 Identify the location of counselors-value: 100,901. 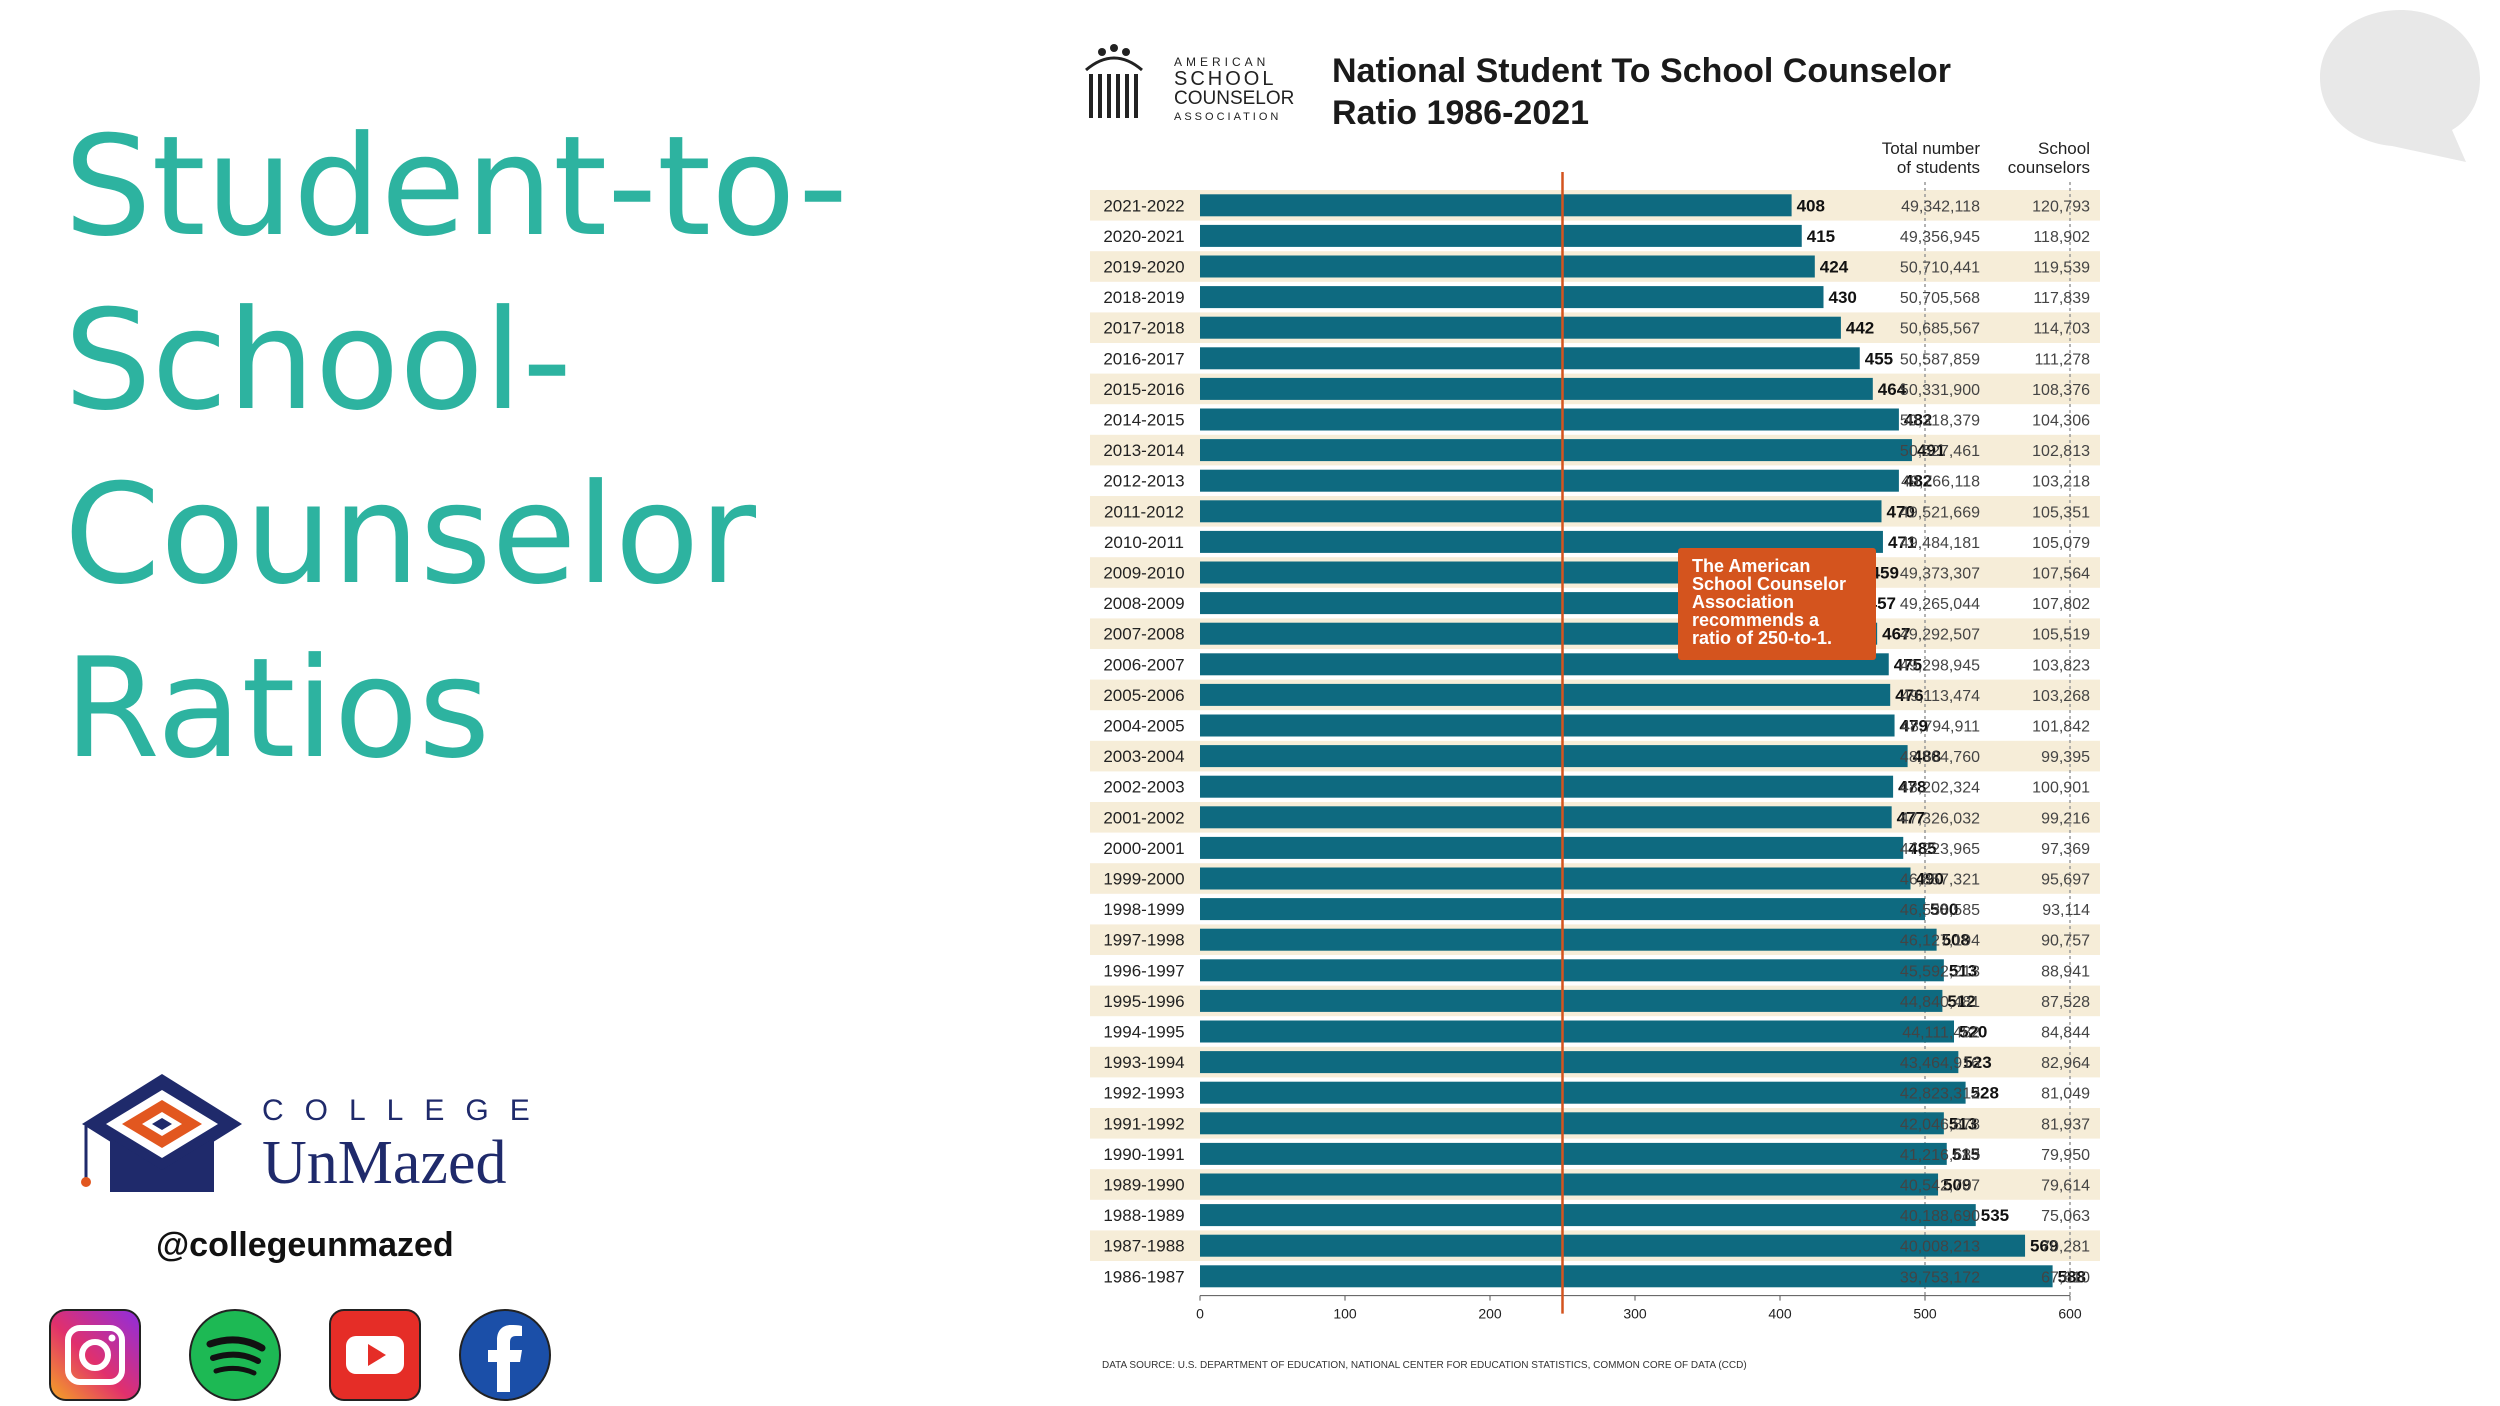
(2061, 788).